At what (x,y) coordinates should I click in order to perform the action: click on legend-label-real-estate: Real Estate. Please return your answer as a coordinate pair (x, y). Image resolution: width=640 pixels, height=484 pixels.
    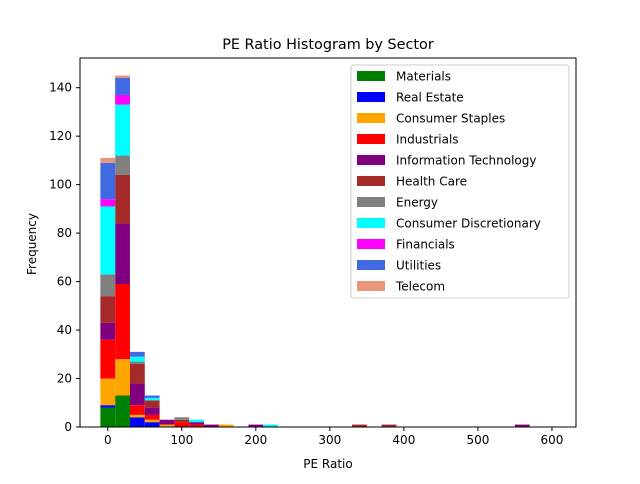
    Looking at the image, I should click on (430, 98).